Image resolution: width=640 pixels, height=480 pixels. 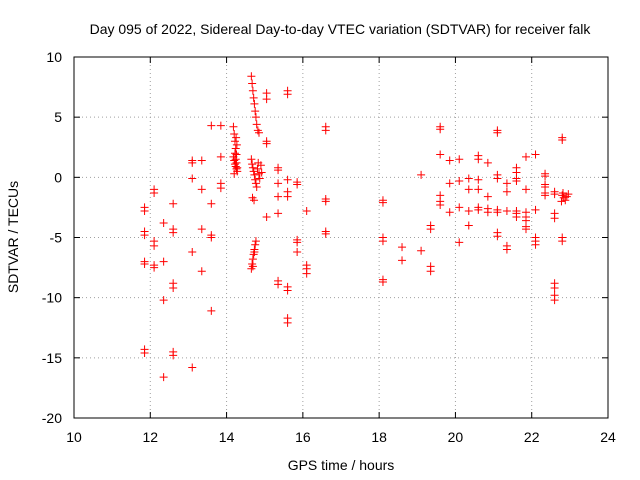 I want to click on y-tick-label: -5, so click(x=56, y=238).